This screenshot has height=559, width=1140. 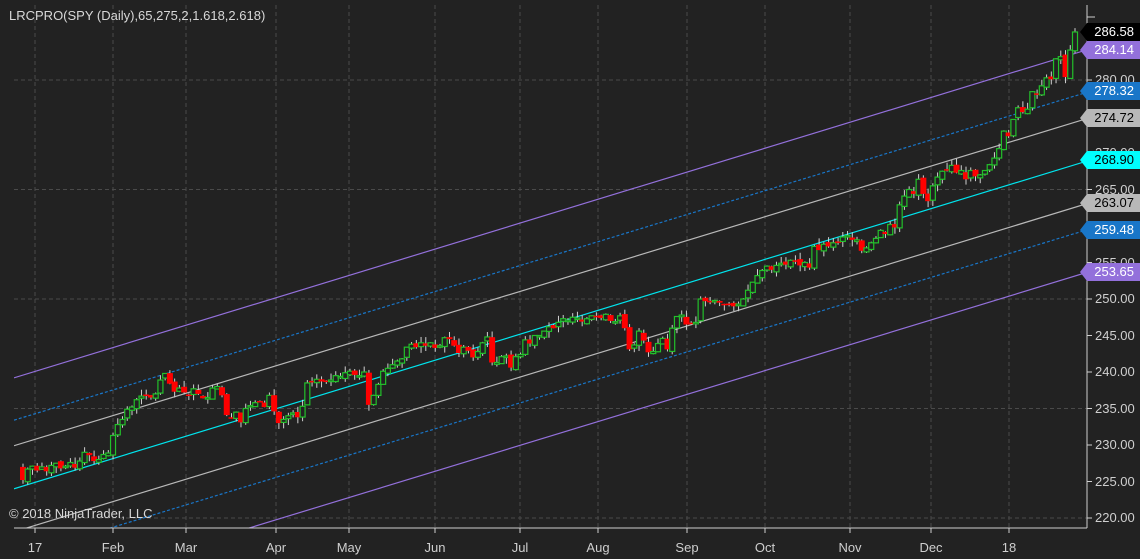 What do you see at coordinates (1110, 203) in the screenshot?
I see `price-tag: 263.07` at bounding box center [1110, 203].